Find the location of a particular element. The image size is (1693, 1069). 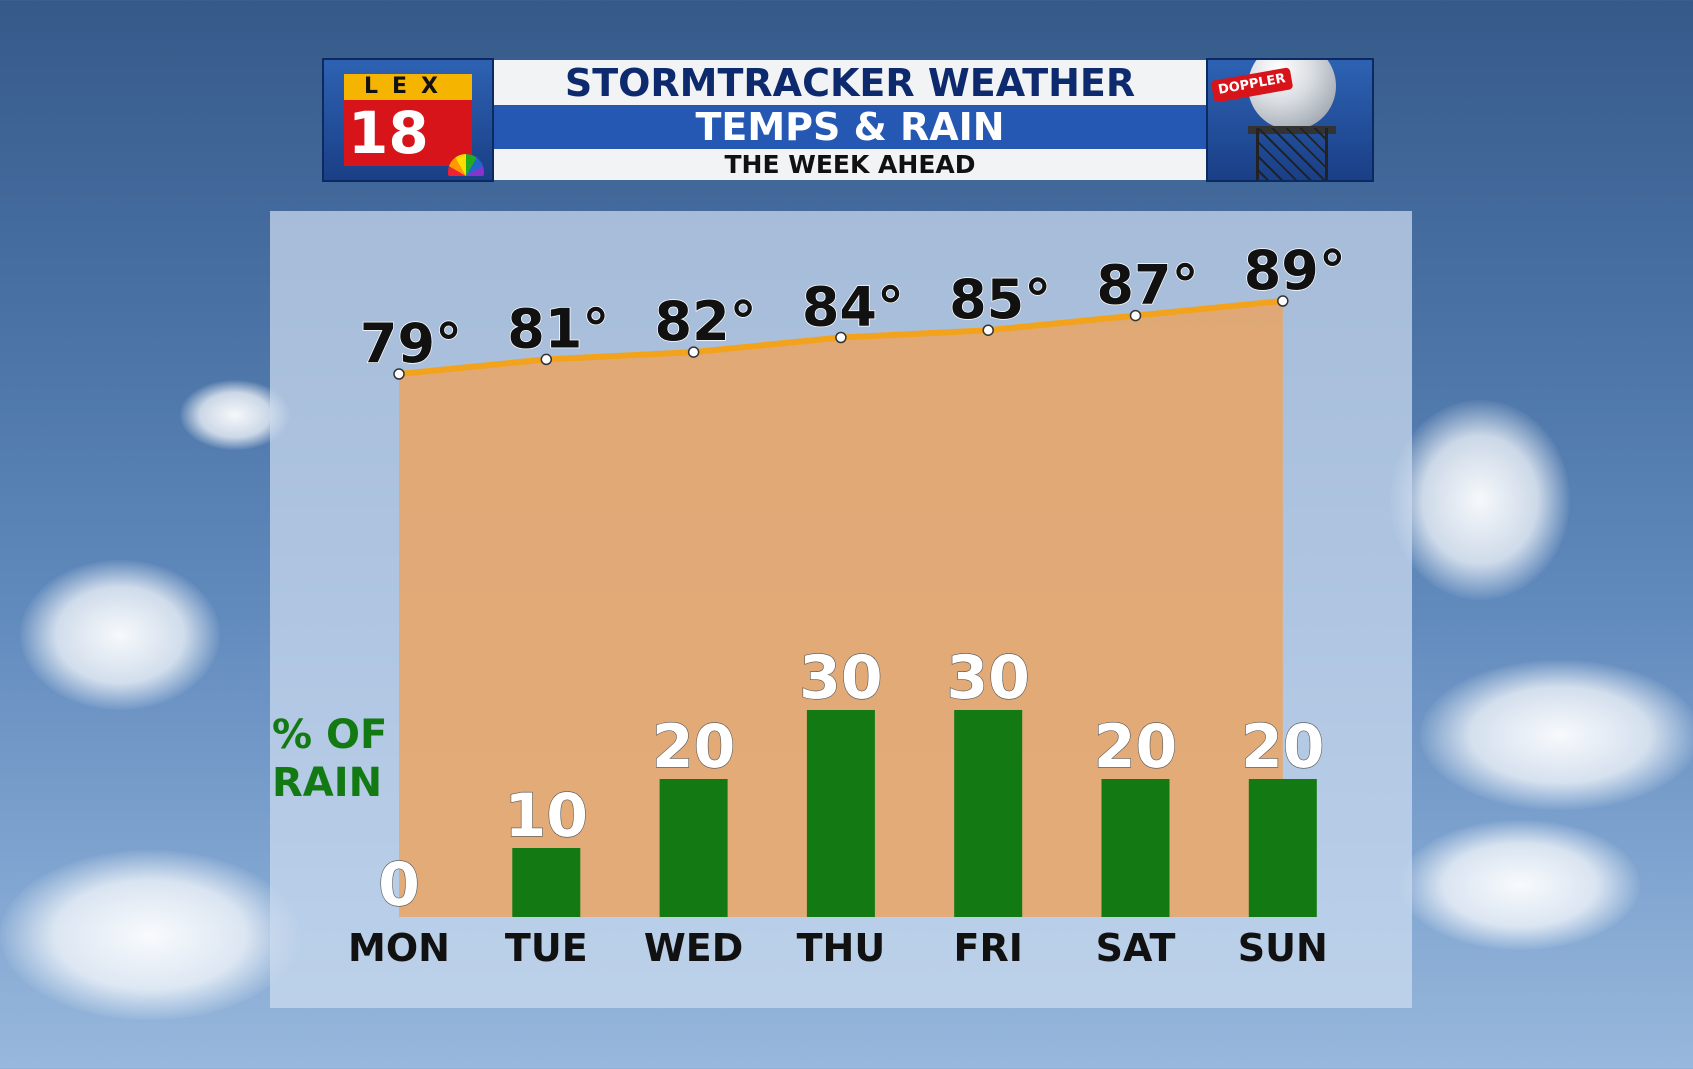

rain-axis-label-line2: RAIN is located at coordinates (327, 783).